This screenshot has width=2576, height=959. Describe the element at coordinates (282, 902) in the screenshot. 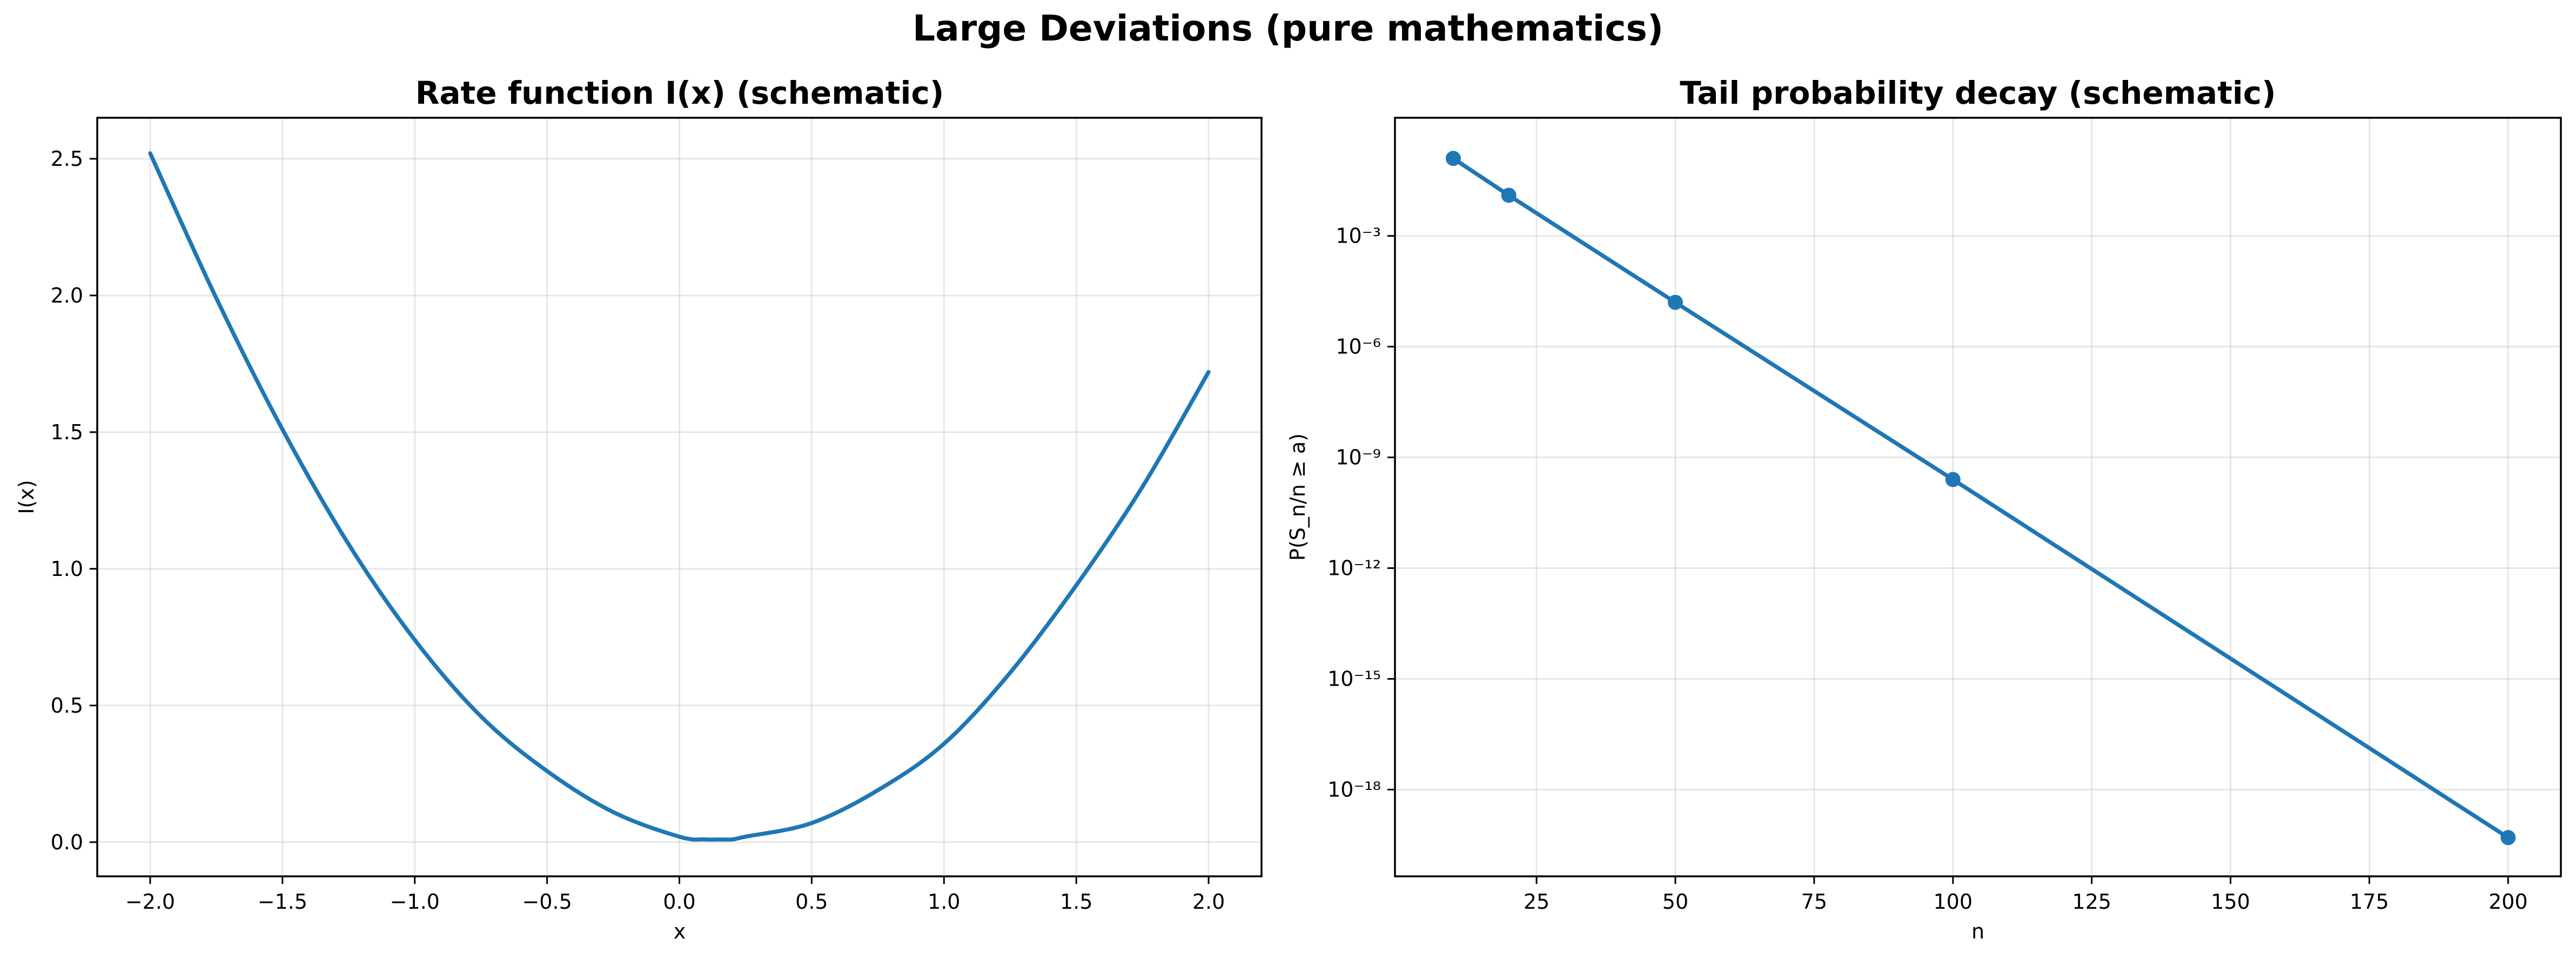

I see `rate-function-x-tick-label: −1.5` at that location.